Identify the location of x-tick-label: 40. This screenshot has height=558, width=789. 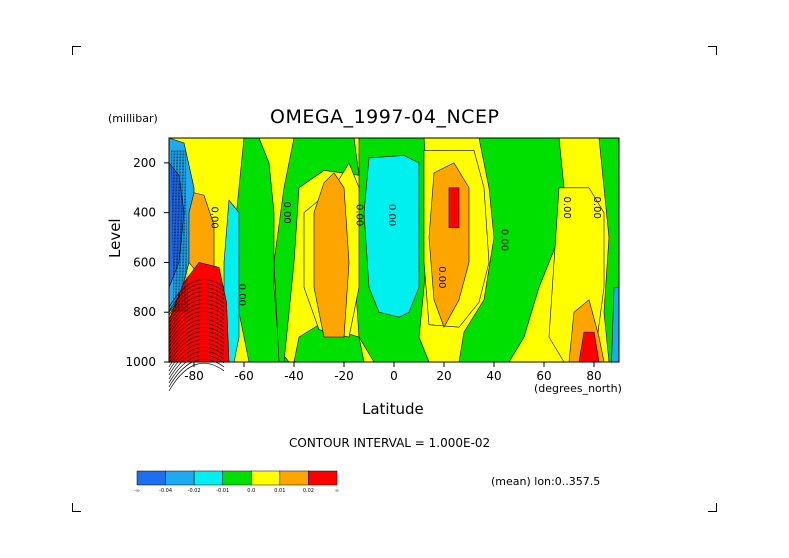
(493, 376).